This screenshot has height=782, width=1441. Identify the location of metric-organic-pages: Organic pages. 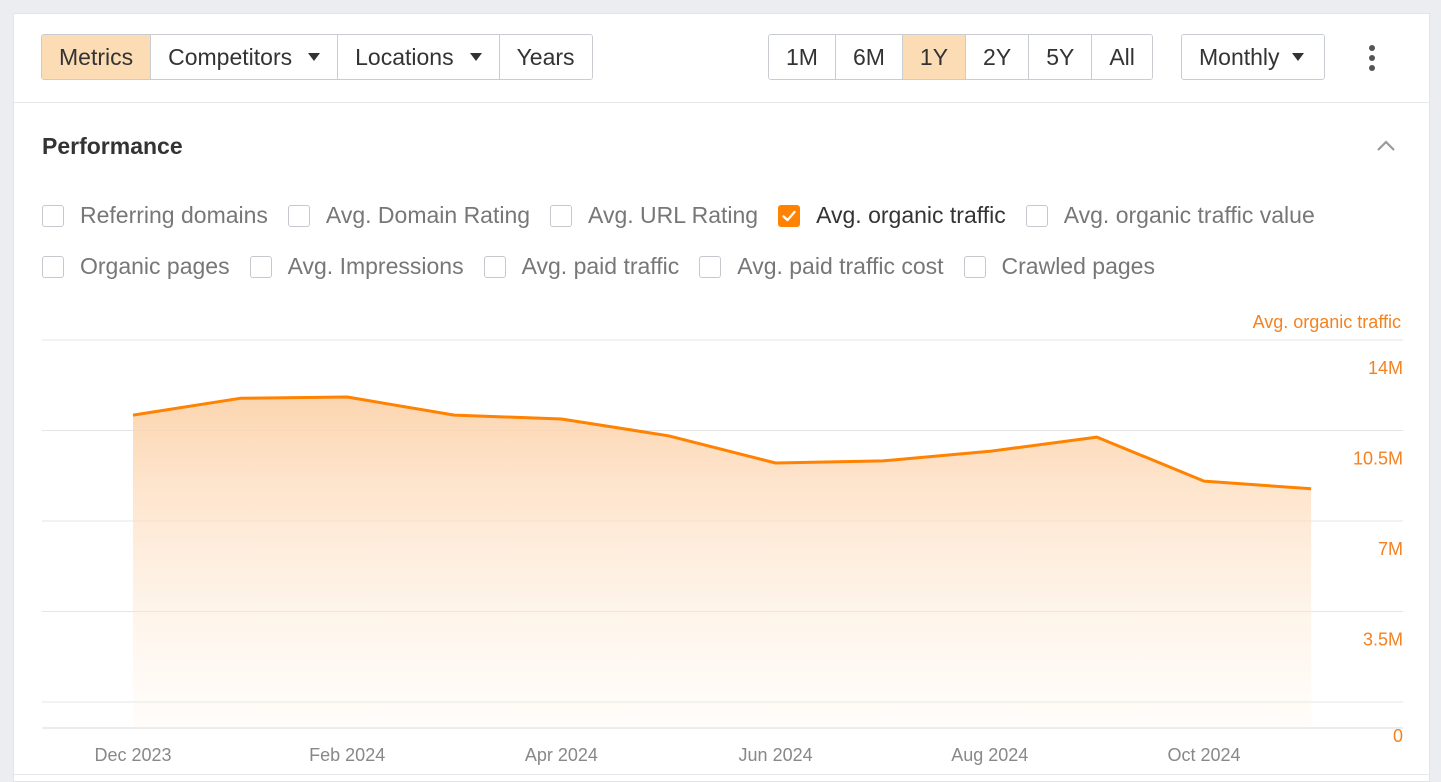
(136, 266).